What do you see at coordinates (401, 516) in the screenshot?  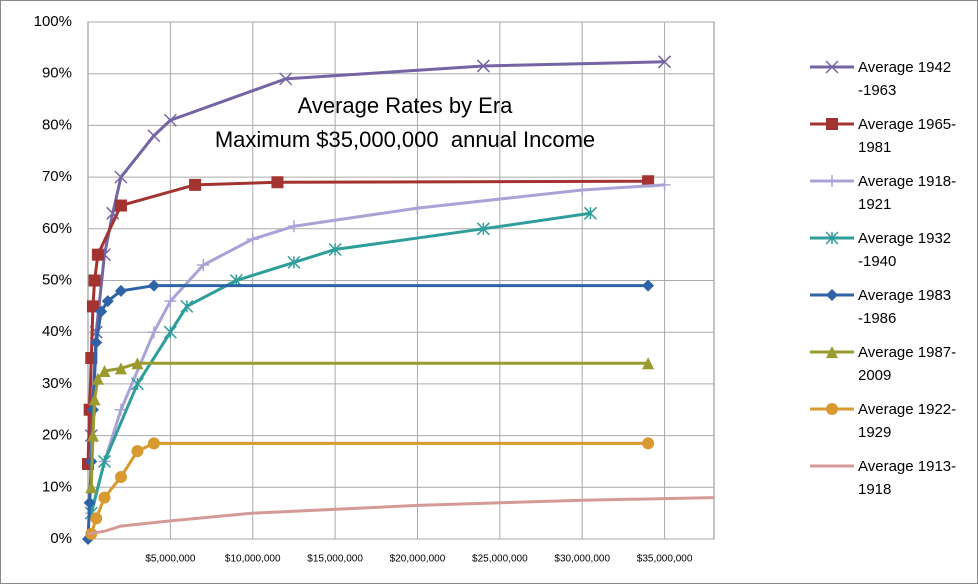 I see `series-line` at bounding box center [401, 516].